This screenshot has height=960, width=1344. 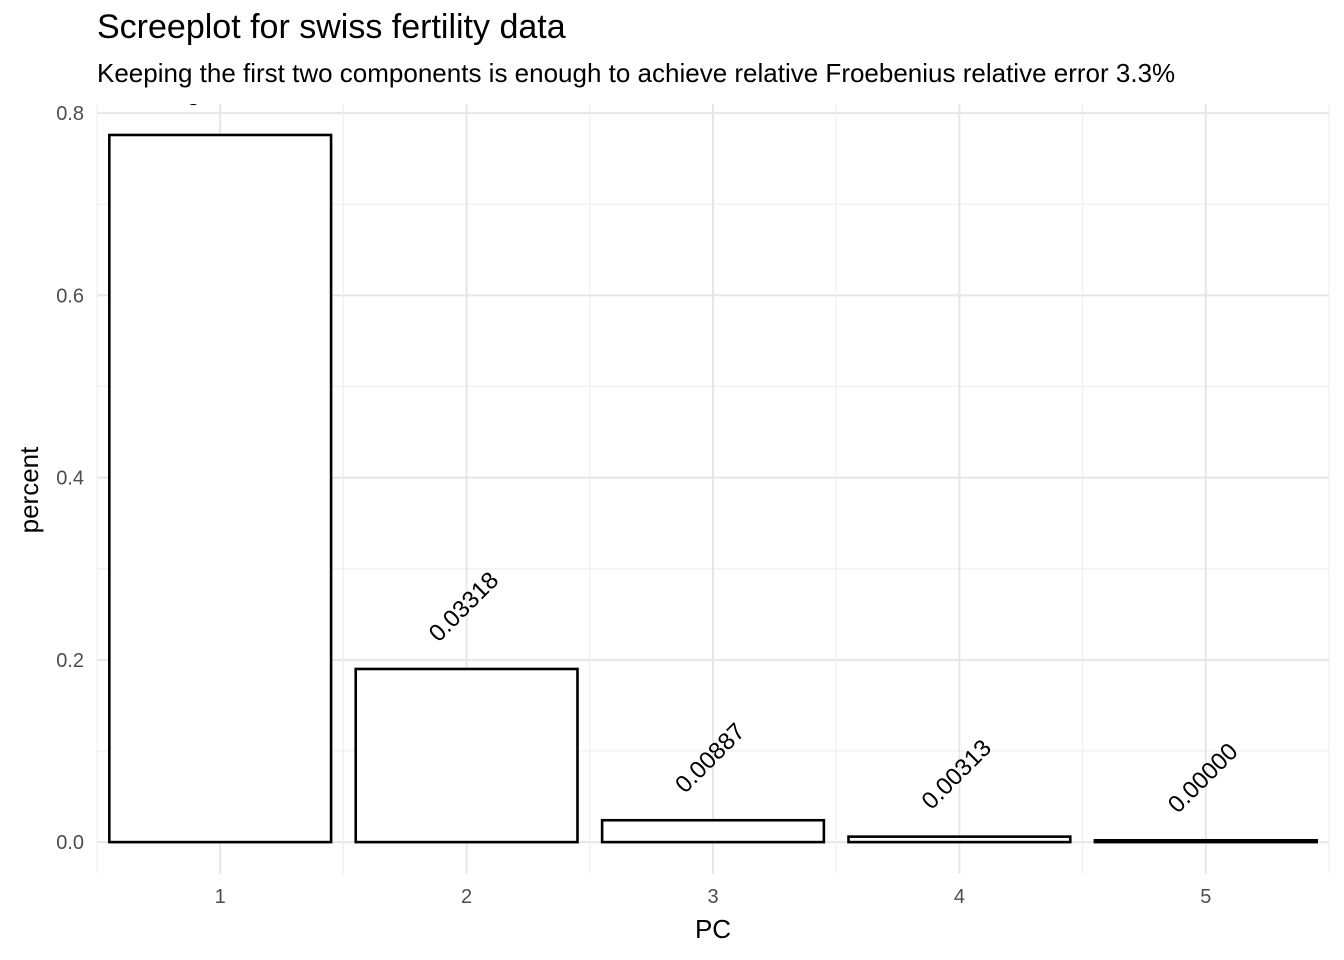 What do you see at coordinates (713, 929) in the screenshot?
I see `x-axis-title: PC` at bounding box center [713, 929].